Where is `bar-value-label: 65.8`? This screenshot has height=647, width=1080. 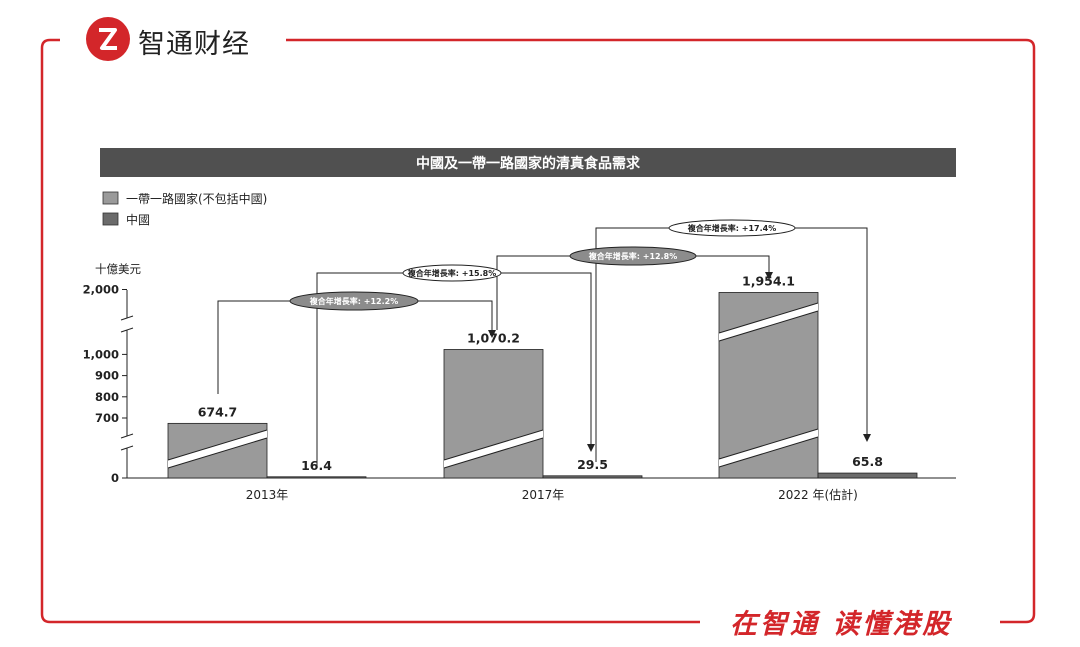
bar-value-label: 65.8 is located at coordinates (867, 461).